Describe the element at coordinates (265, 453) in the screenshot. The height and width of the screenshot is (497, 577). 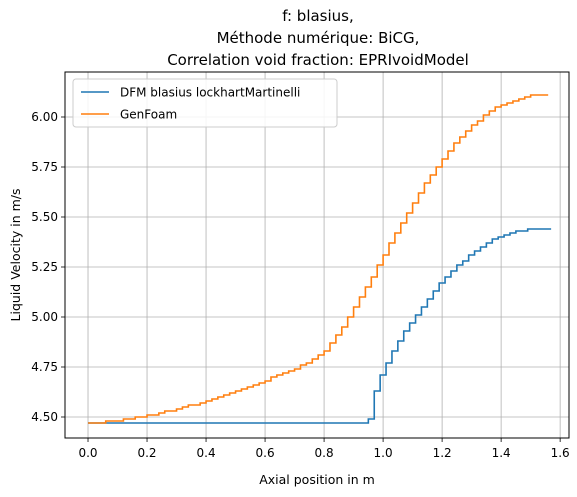
I see `x-tick-label: 0.6` at that location.